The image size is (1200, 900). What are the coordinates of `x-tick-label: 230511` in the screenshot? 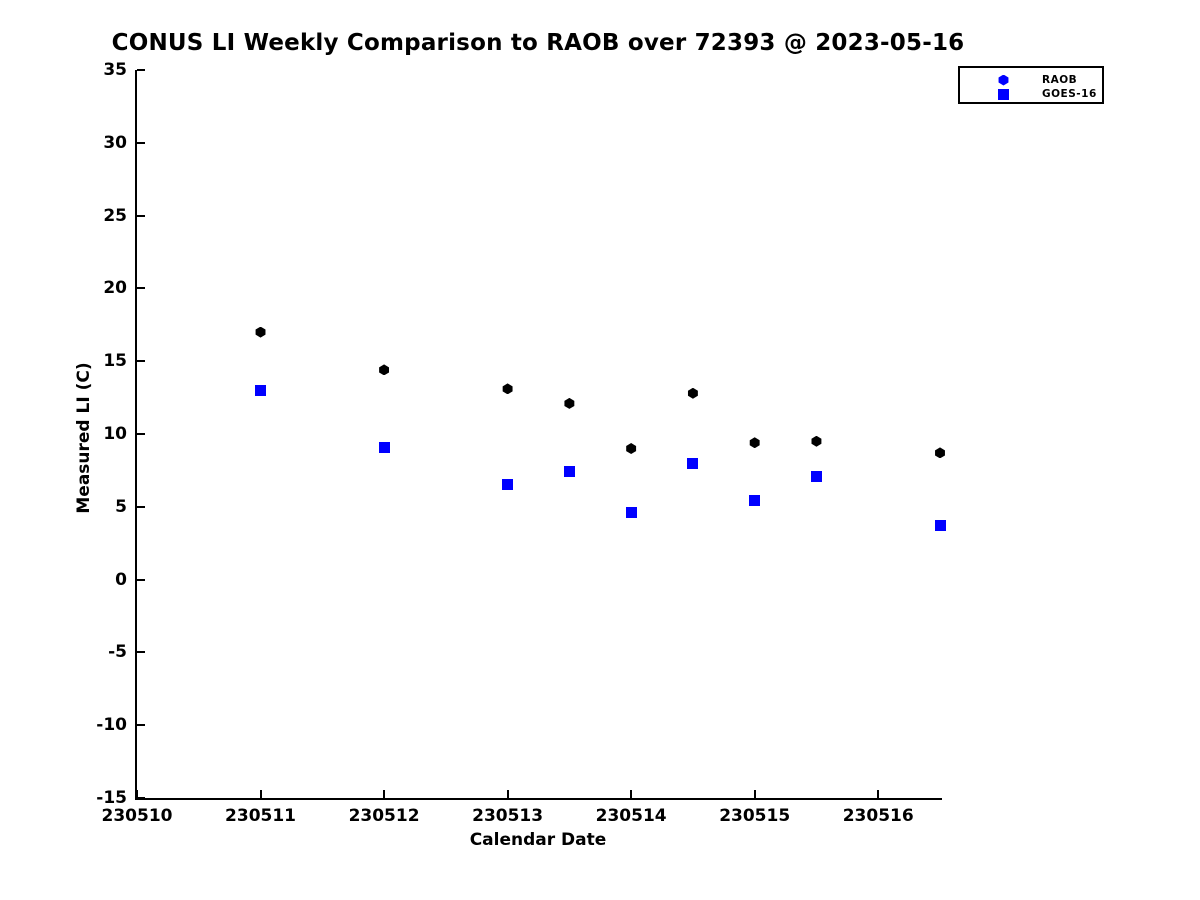 It's located at (261, 816).